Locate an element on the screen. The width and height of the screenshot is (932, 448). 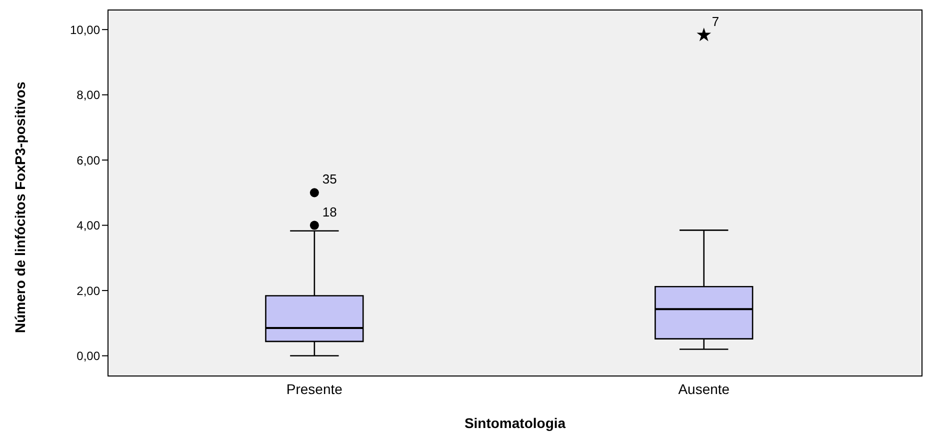
x-tick-label: Presente is located at coordinates (314, 388).